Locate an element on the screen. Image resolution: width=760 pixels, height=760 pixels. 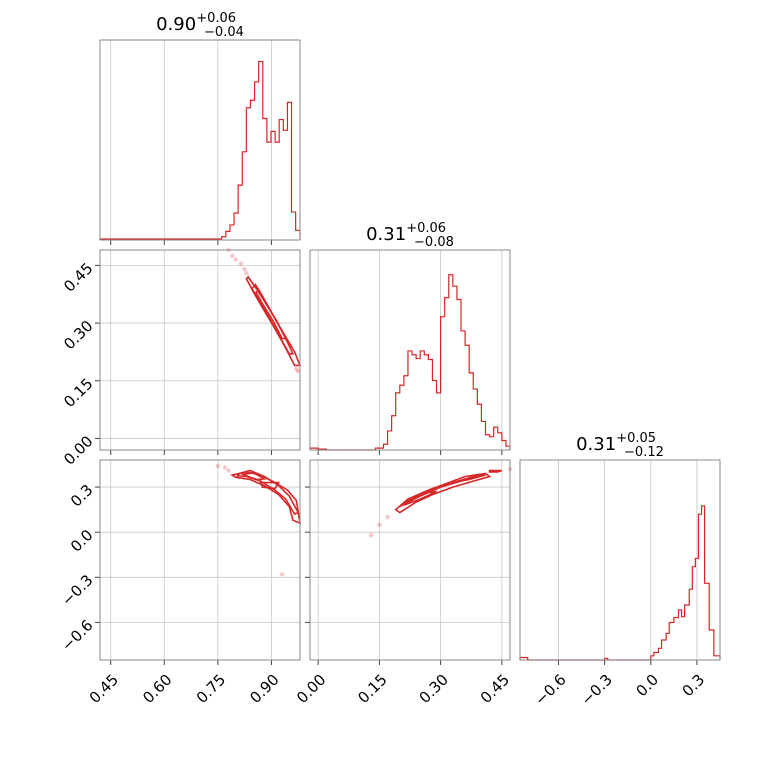
scatter-panel-param-3-vs-param-1: 0.45 0.60 0.75 0.90 −0.6 −0.3 0.0 0.3 is located at coordinates (180, 583).